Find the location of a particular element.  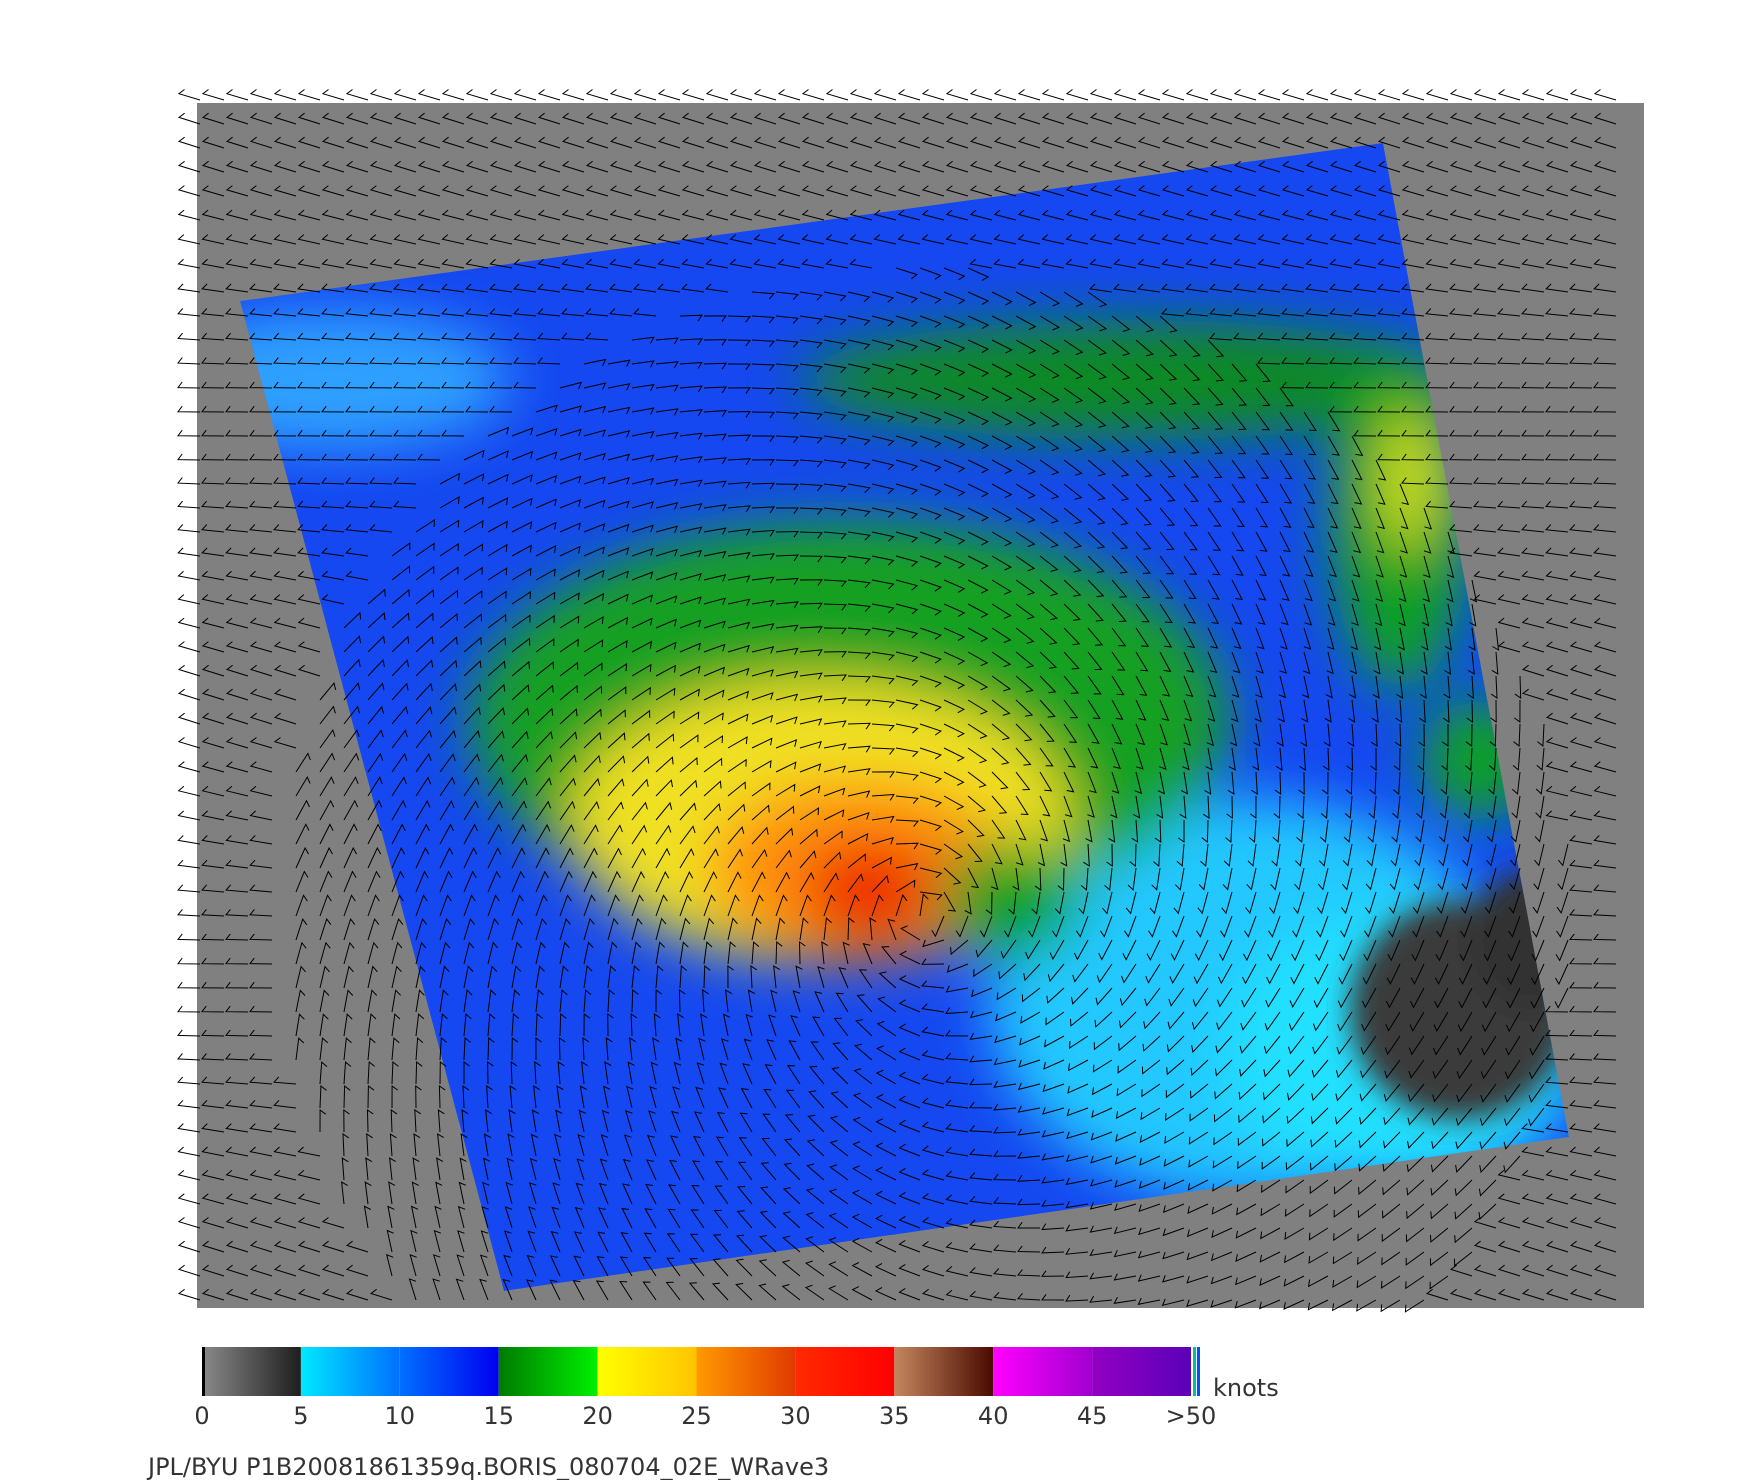

colorbar: 0 5 10 15 20 25 30 35 40 45 >50 is located at coordinates (705, 1388).